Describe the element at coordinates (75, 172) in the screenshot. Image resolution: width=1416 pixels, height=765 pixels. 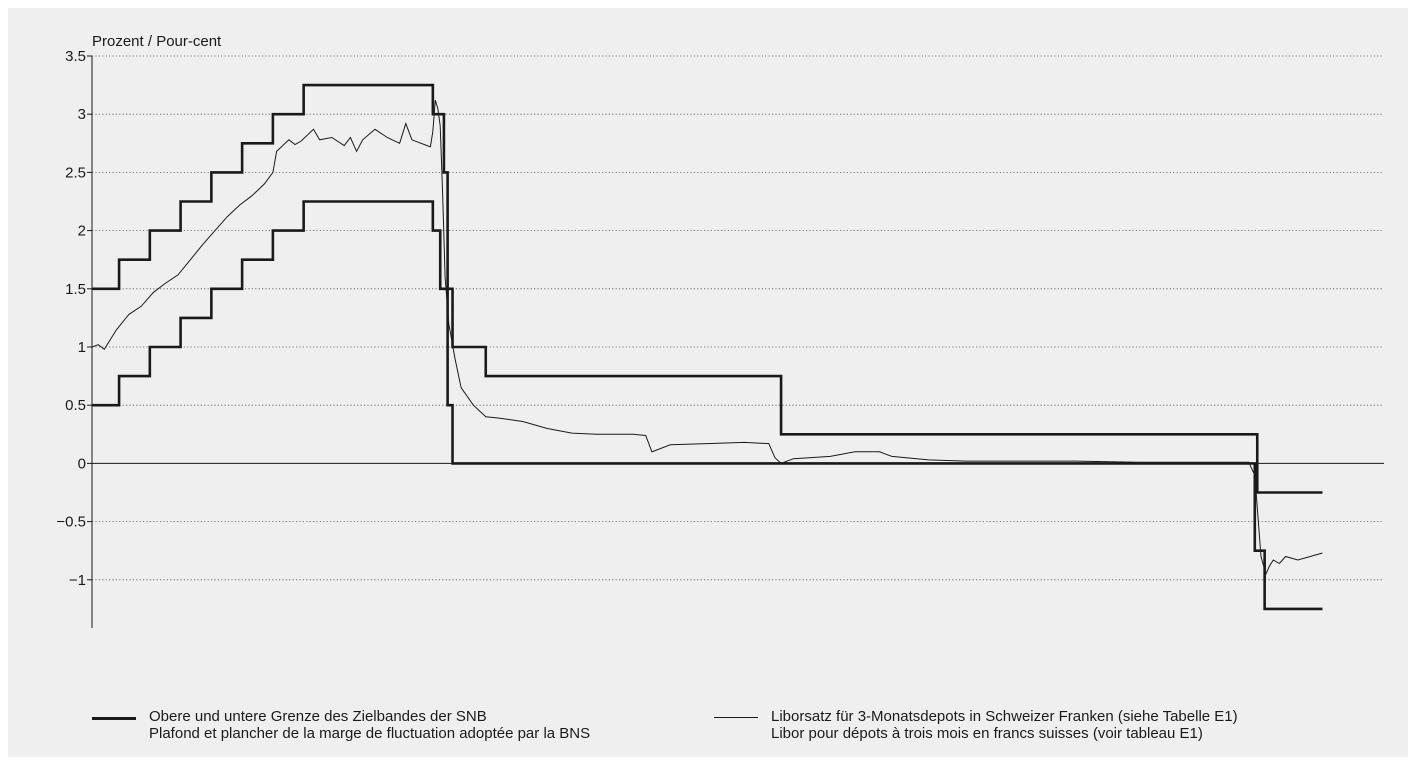
I see `y-tick-label: 2.5` at that location.